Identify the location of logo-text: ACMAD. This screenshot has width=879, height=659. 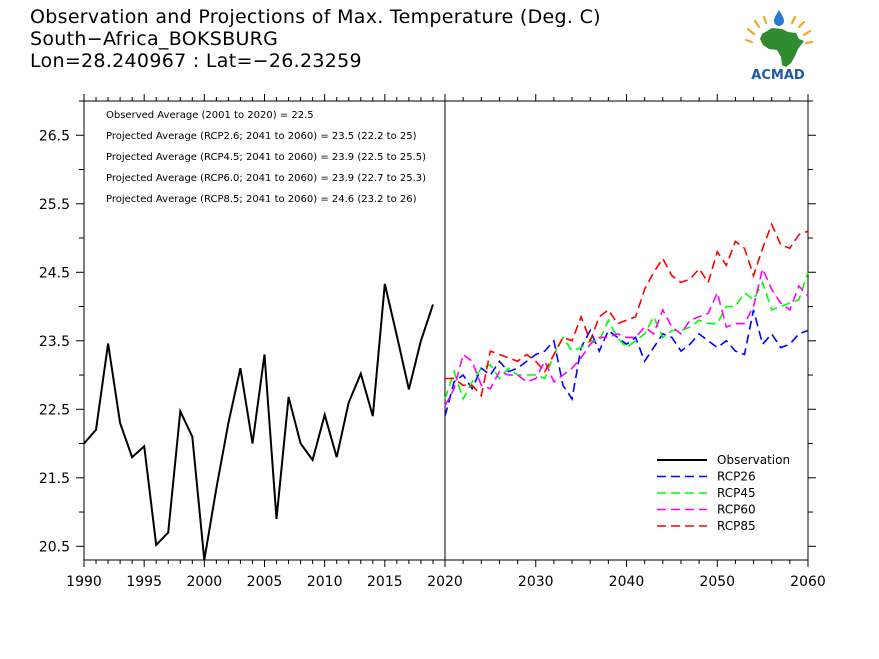
(778, 75).